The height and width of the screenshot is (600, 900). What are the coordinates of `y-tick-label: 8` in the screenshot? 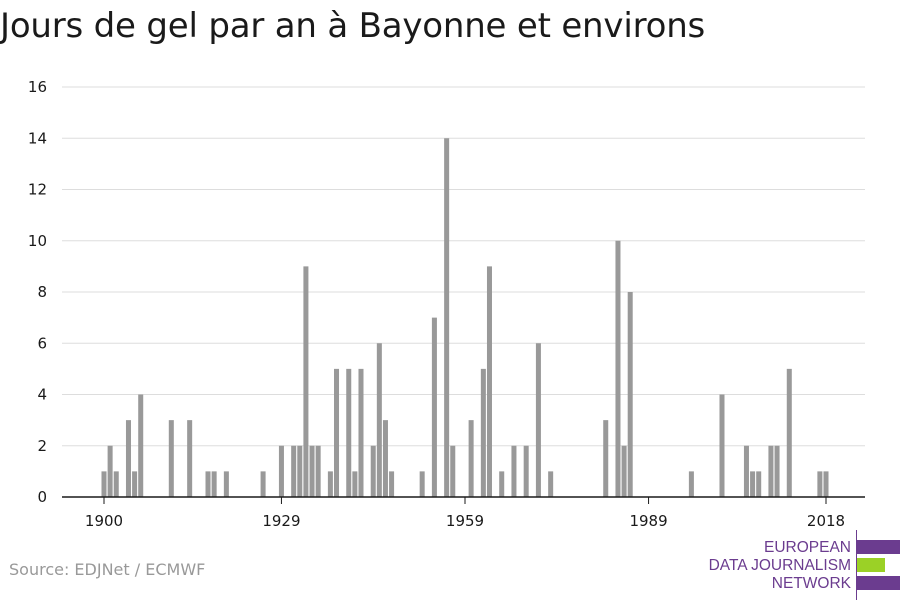 It's located at (42, 292).